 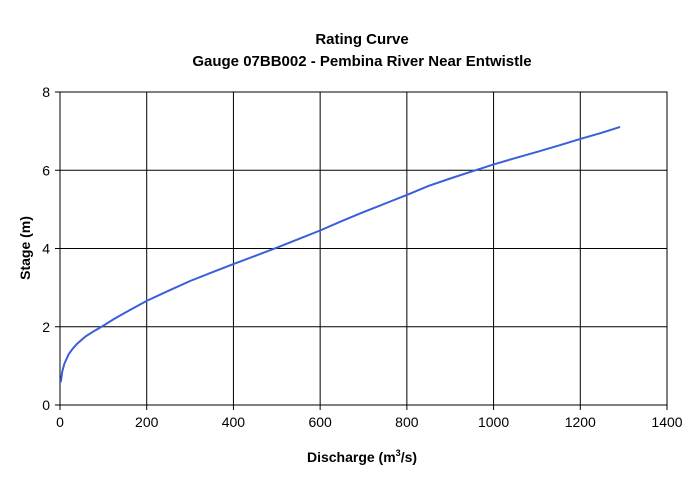 What do you see at coordinates (46, 327) in the screenshot?
I see `y-tick-label-1: 2` at bounding box center [46, 327].